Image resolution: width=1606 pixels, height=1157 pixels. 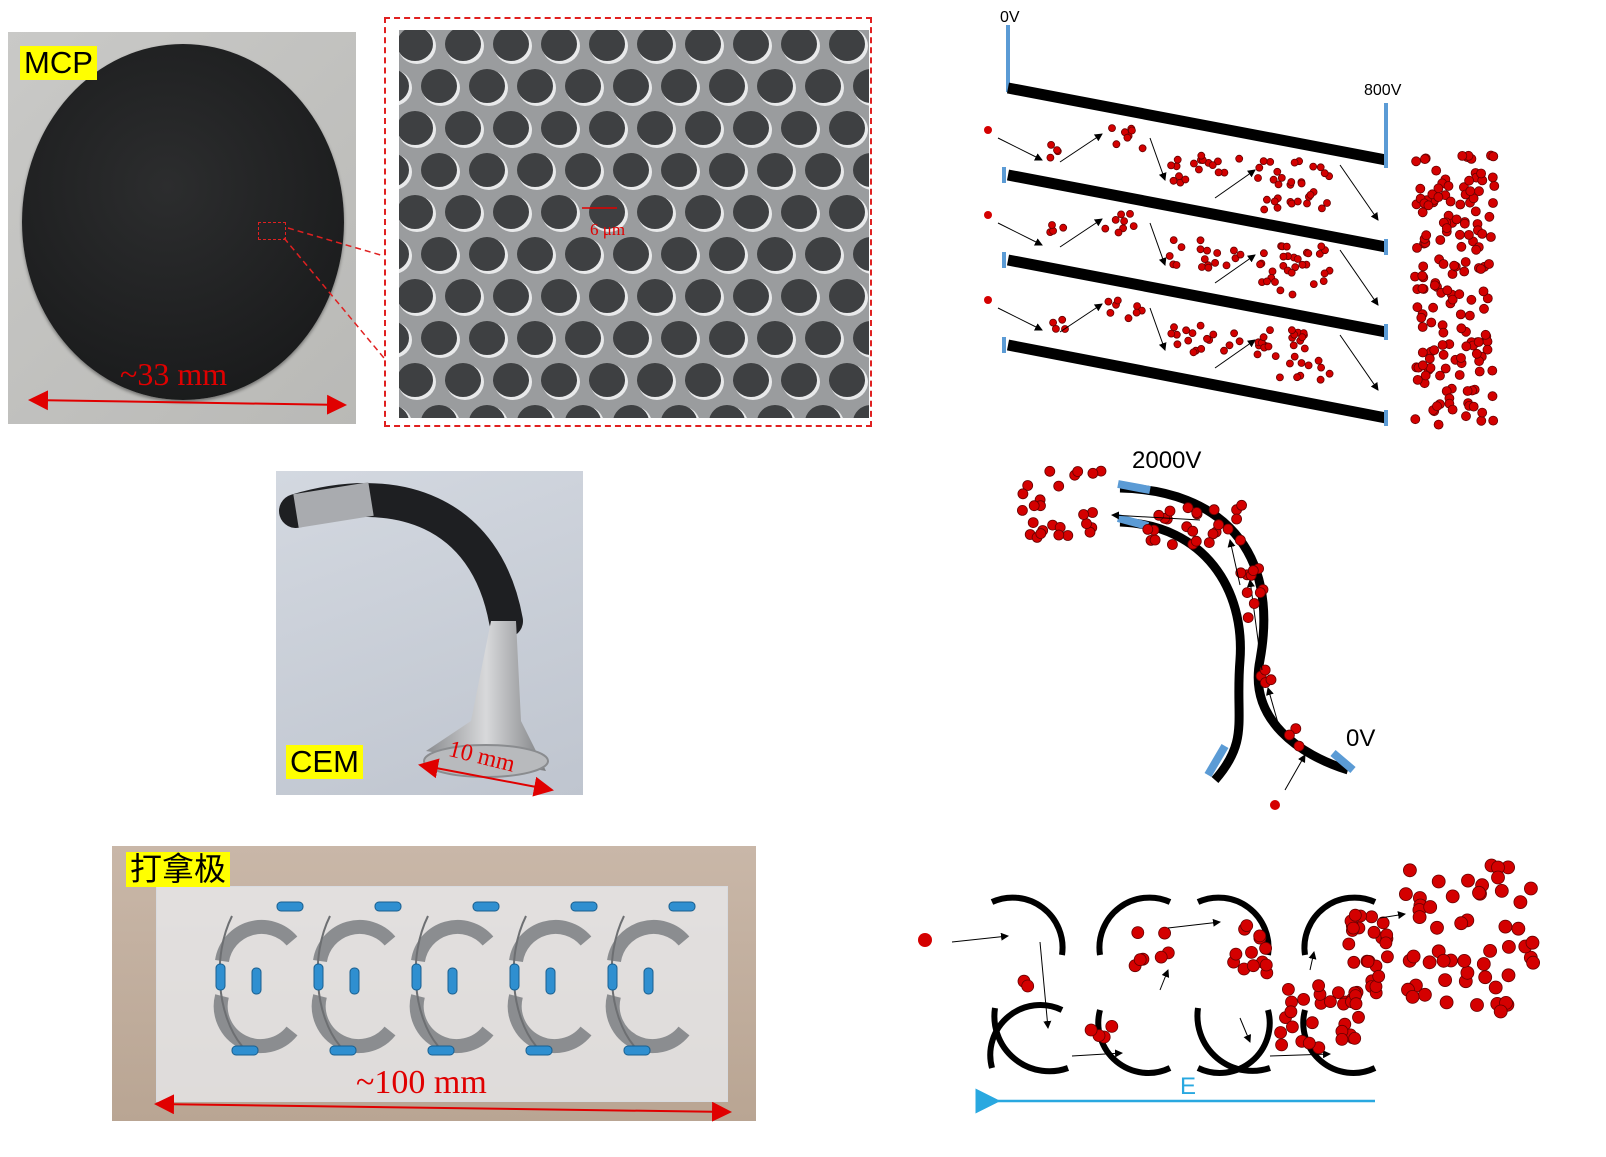 What do you see at coordinates (353, 1024) in the screenshot?
I see `dynode-plate` at bounding box center [353, 1024].